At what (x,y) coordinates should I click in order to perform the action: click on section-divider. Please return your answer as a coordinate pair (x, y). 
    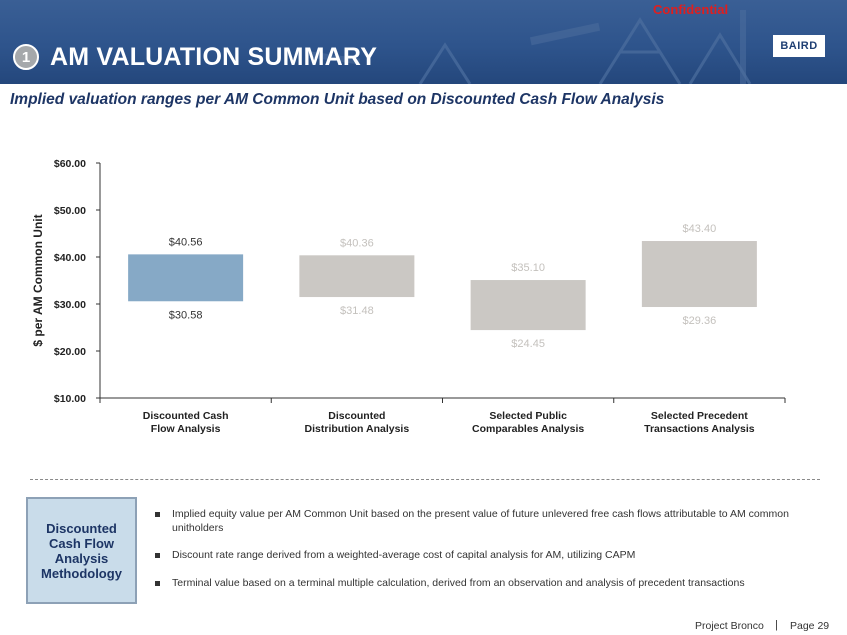
    Looking at the image, I should click on (425, 479).